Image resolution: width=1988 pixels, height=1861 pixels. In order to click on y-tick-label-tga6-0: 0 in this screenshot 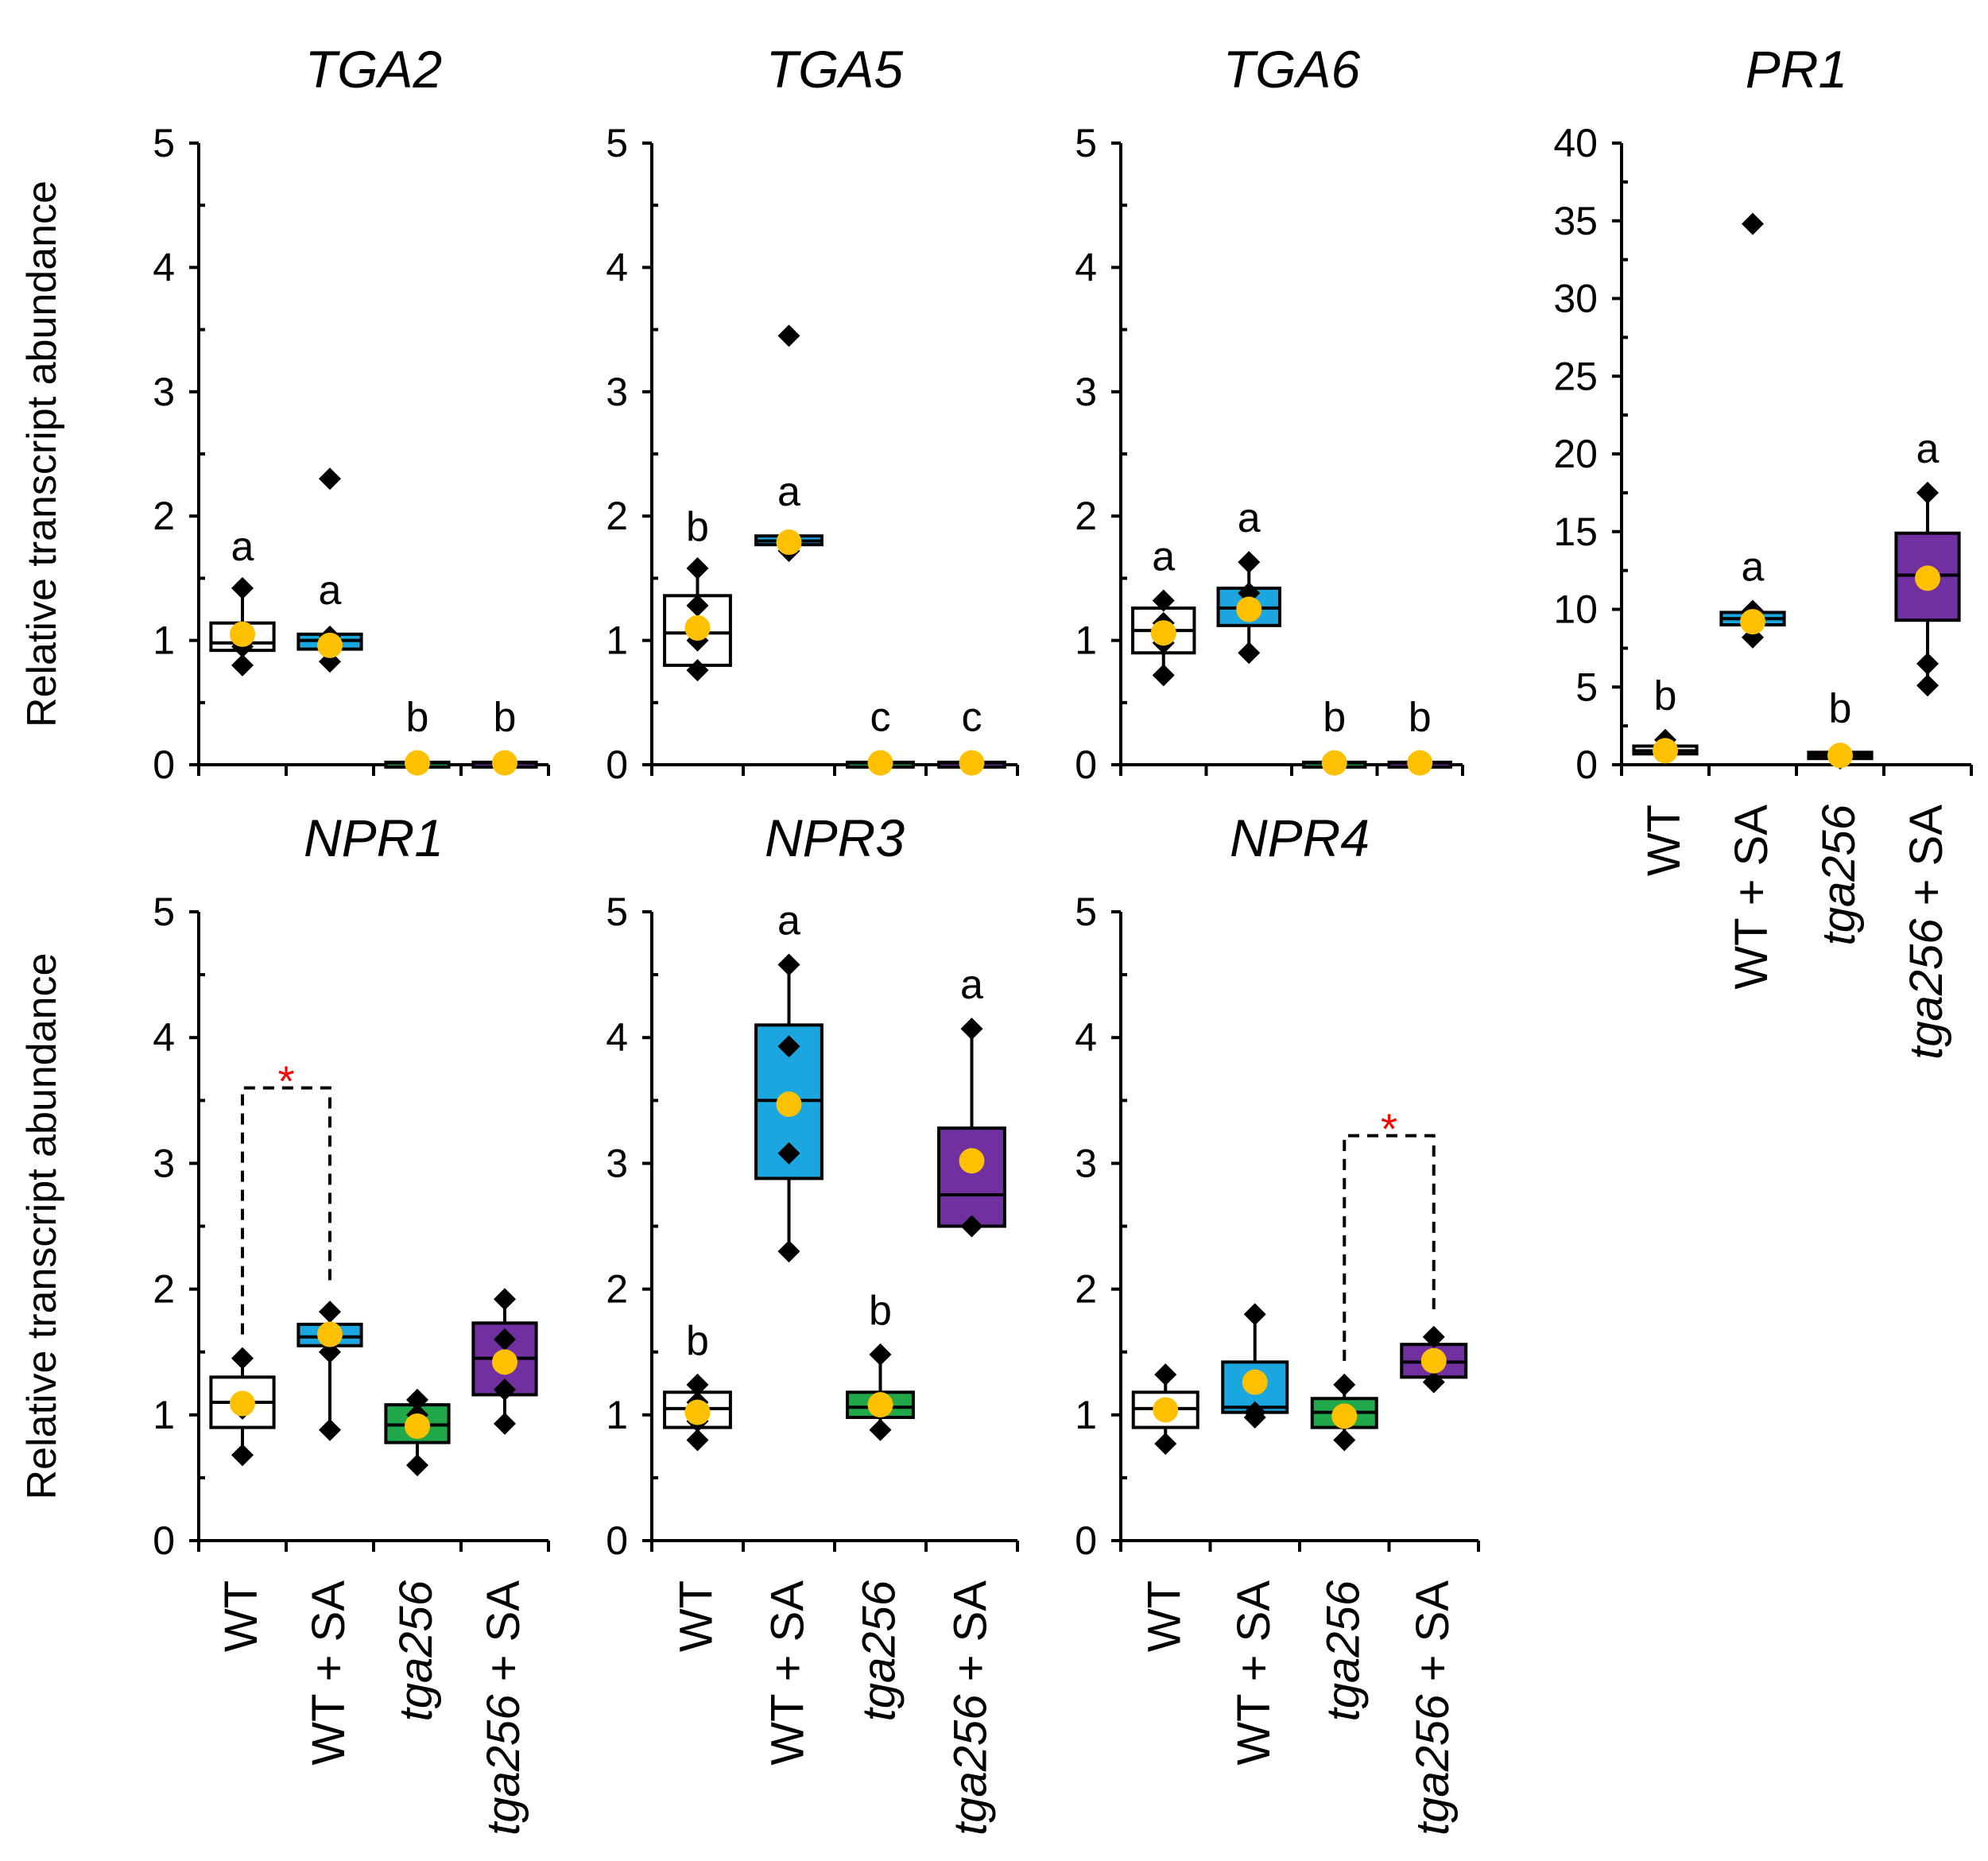, I will do `click(1086, 764)`.